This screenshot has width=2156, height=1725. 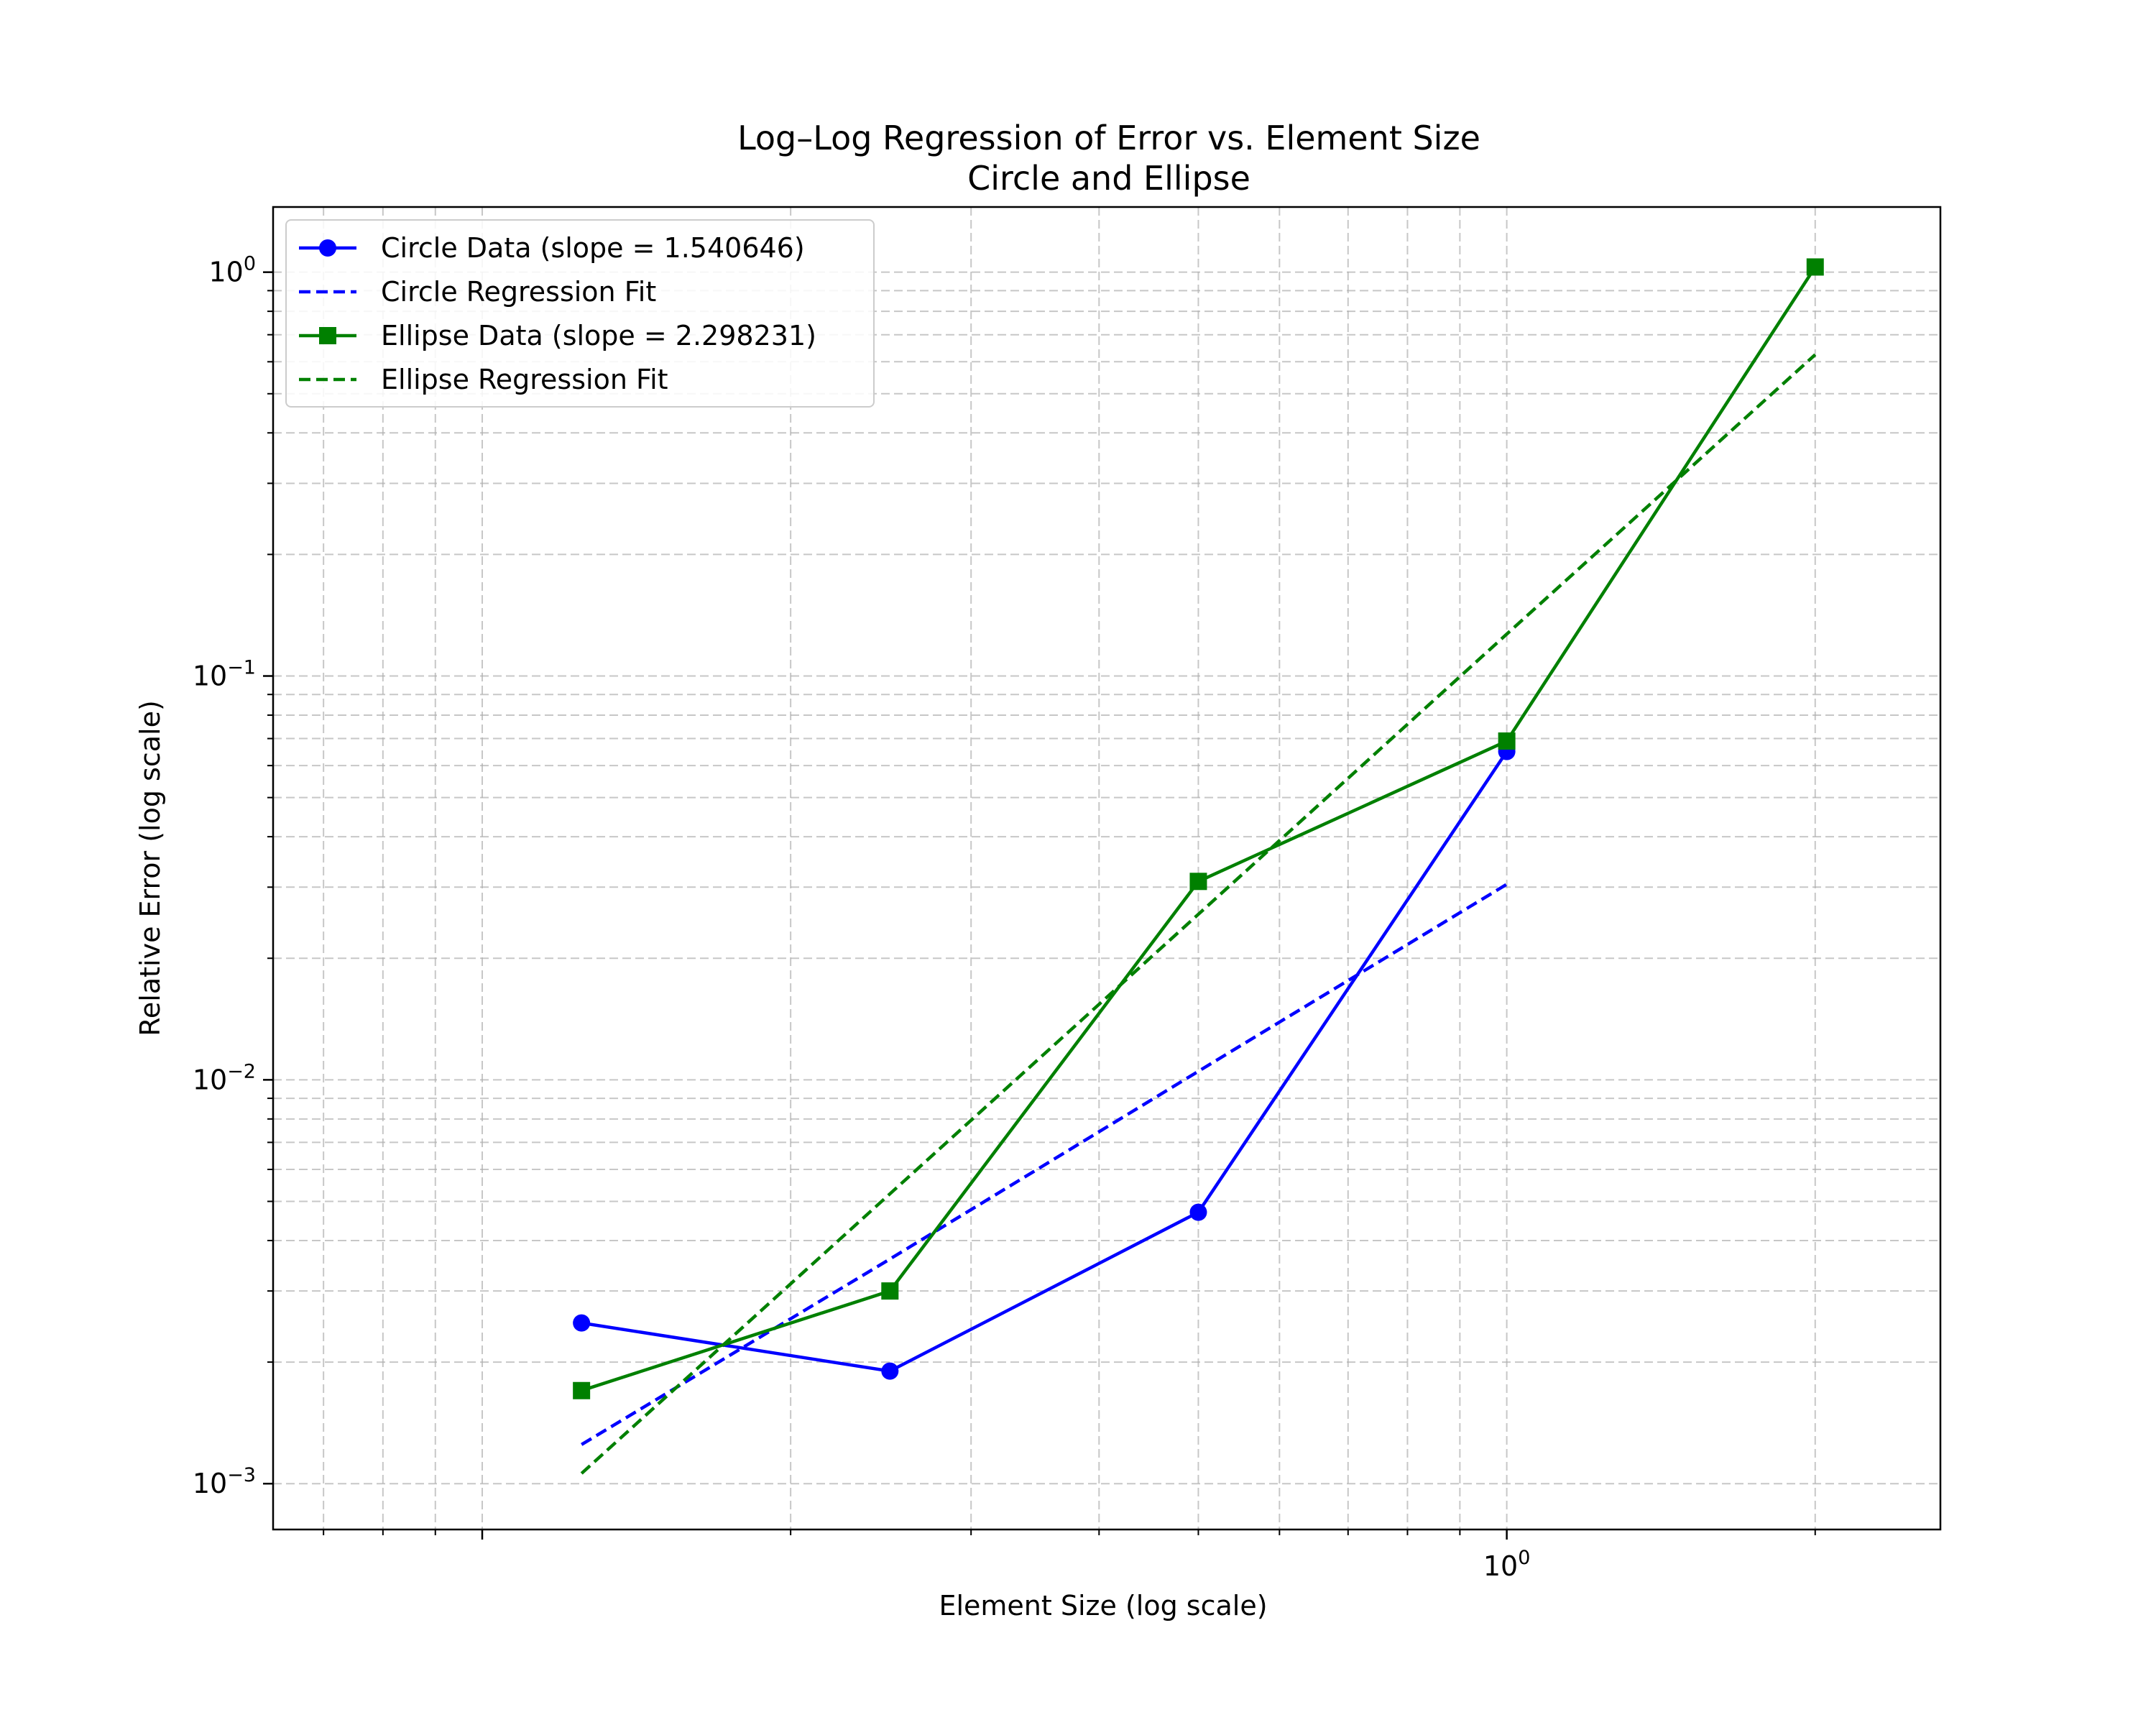 I want to click on legend-entry: Circle Regression Fit, so click(x=477, y=292).